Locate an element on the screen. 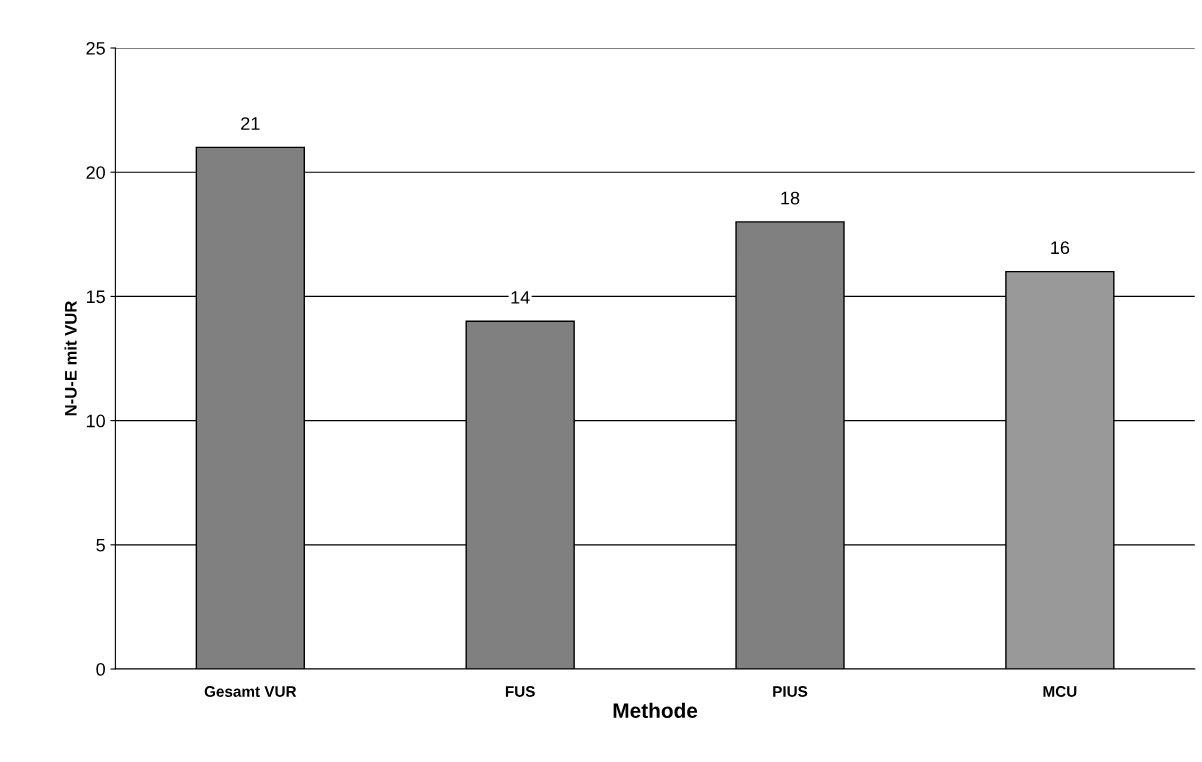 This screenshot has height=762, width=1202. x-axis-title: Methode is located at coordinates (655, 710).